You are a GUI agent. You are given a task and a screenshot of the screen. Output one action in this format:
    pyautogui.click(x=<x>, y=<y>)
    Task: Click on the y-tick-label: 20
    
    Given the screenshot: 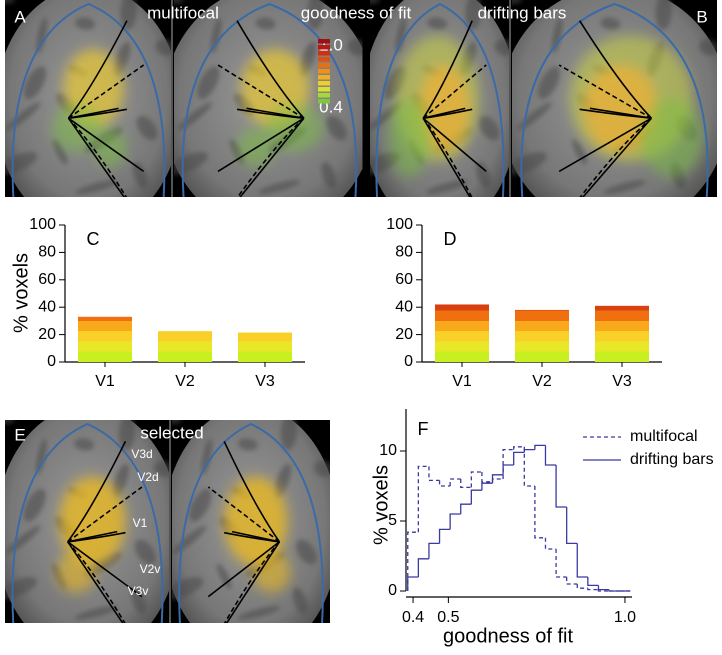 What is the action you would take?
    pyautogui.click(x=404, y=334)
    